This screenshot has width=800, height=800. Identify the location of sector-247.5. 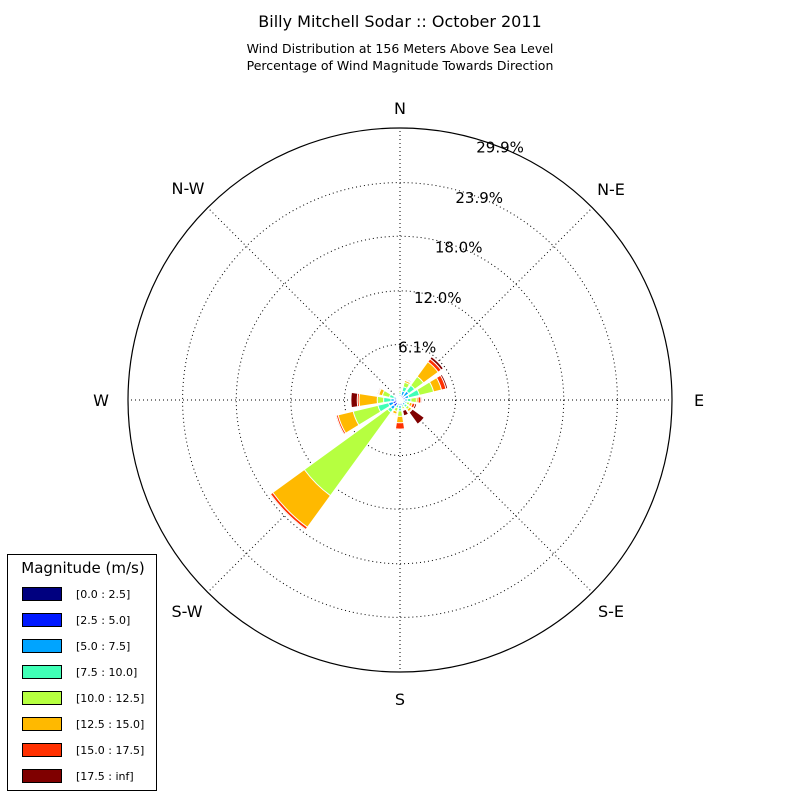
(367, 417).